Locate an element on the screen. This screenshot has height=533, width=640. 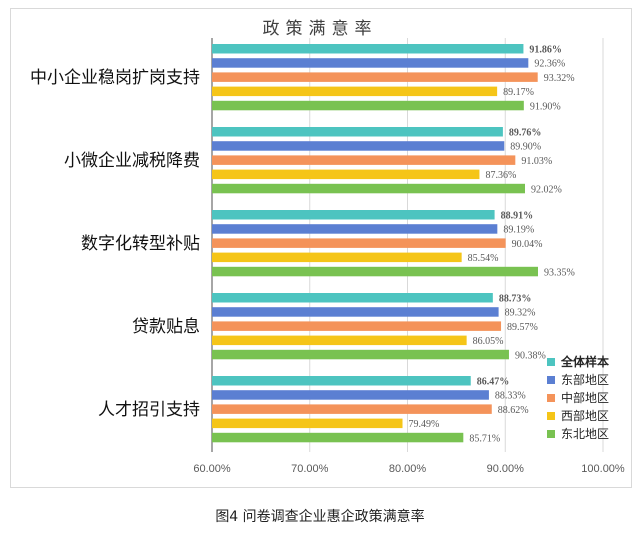
category-label: 小微企业减税降费 is located at coordinates (132, 161).